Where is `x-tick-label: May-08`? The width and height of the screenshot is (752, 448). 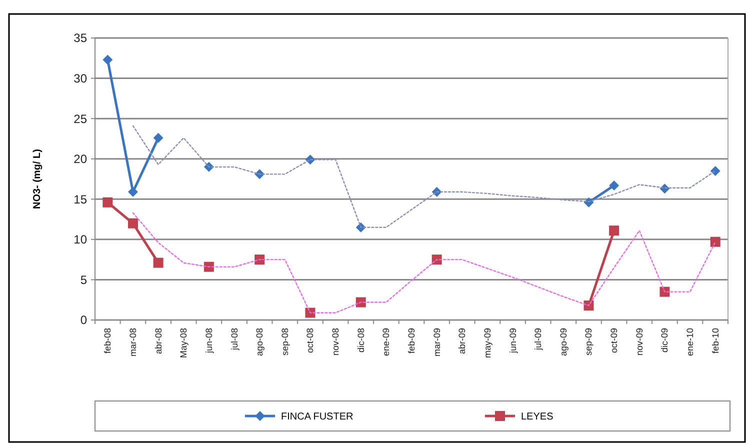 x-tick-label: May-08 is located at coordinates (183, 343).